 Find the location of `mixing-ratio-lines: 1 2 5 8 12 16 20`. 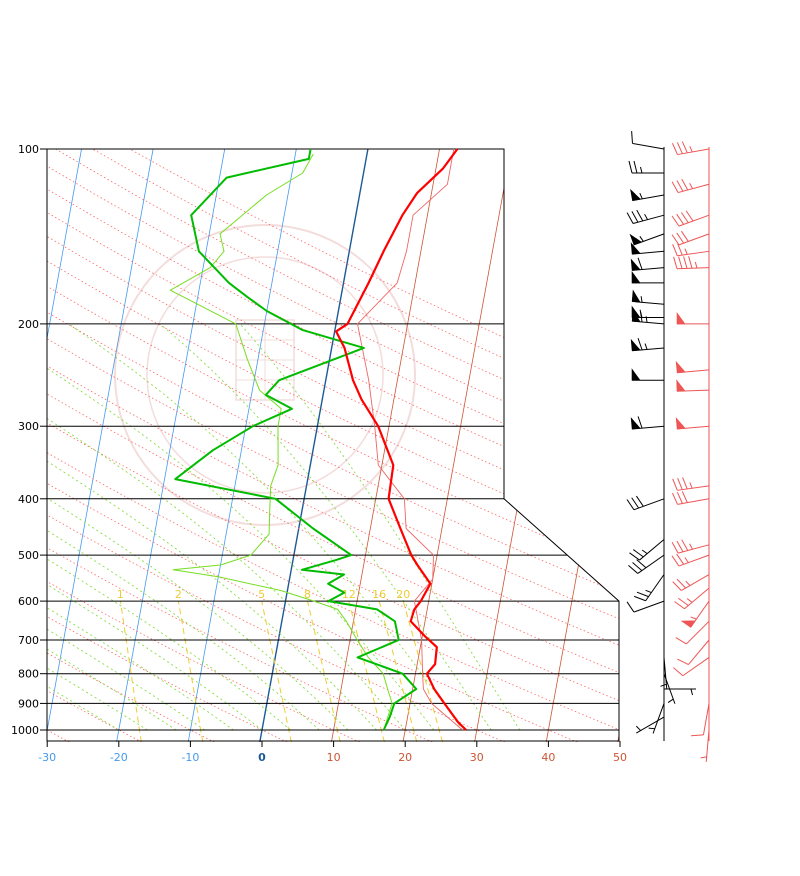

mixing-ratio-lines: 1 2 5 8 12 16 20 is located at coordinates (263, 594).